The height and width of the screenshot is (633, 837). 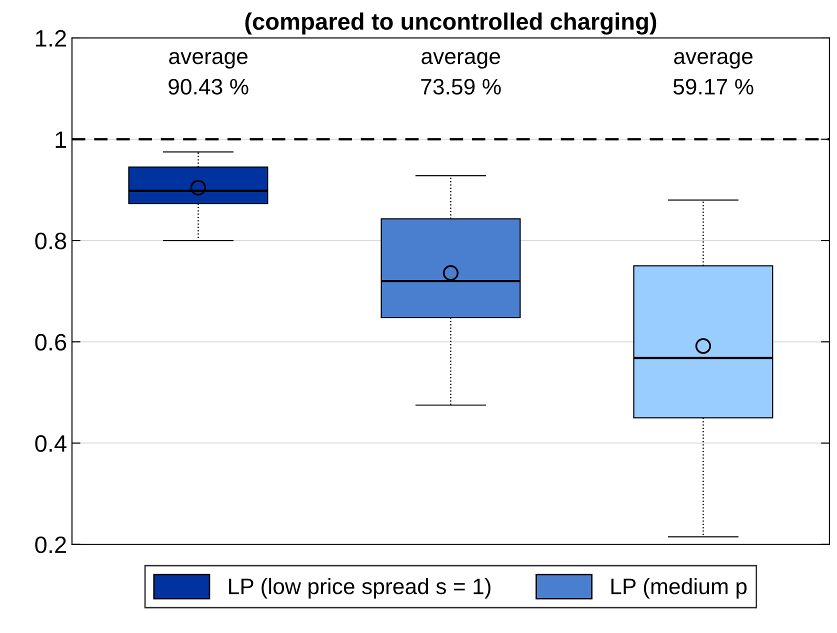 I want to click on y-tick-label: 0.4, so click(x=50, y=443).